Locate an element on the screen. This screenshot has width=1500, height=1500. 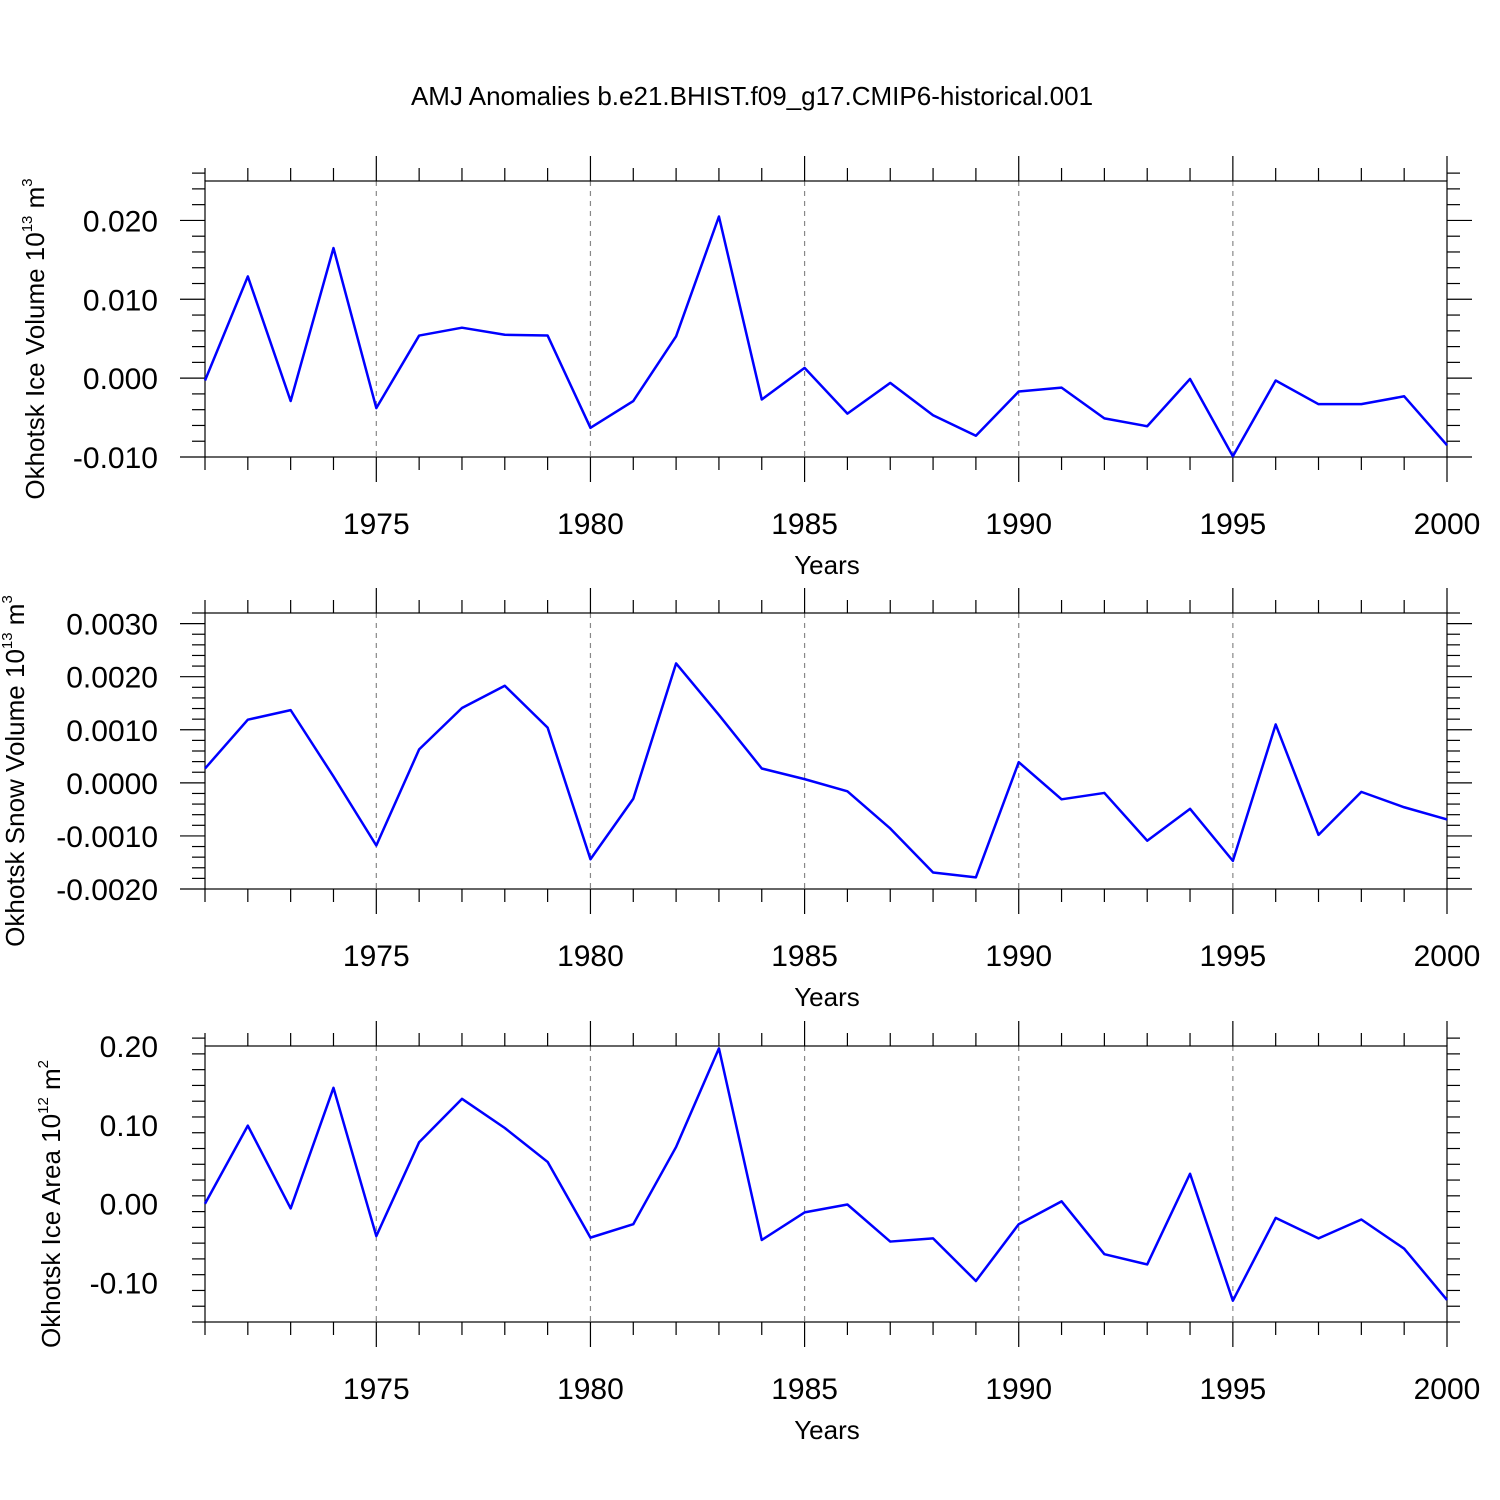
y-tick-label: -0.010 is located at coordinates (115, 458).